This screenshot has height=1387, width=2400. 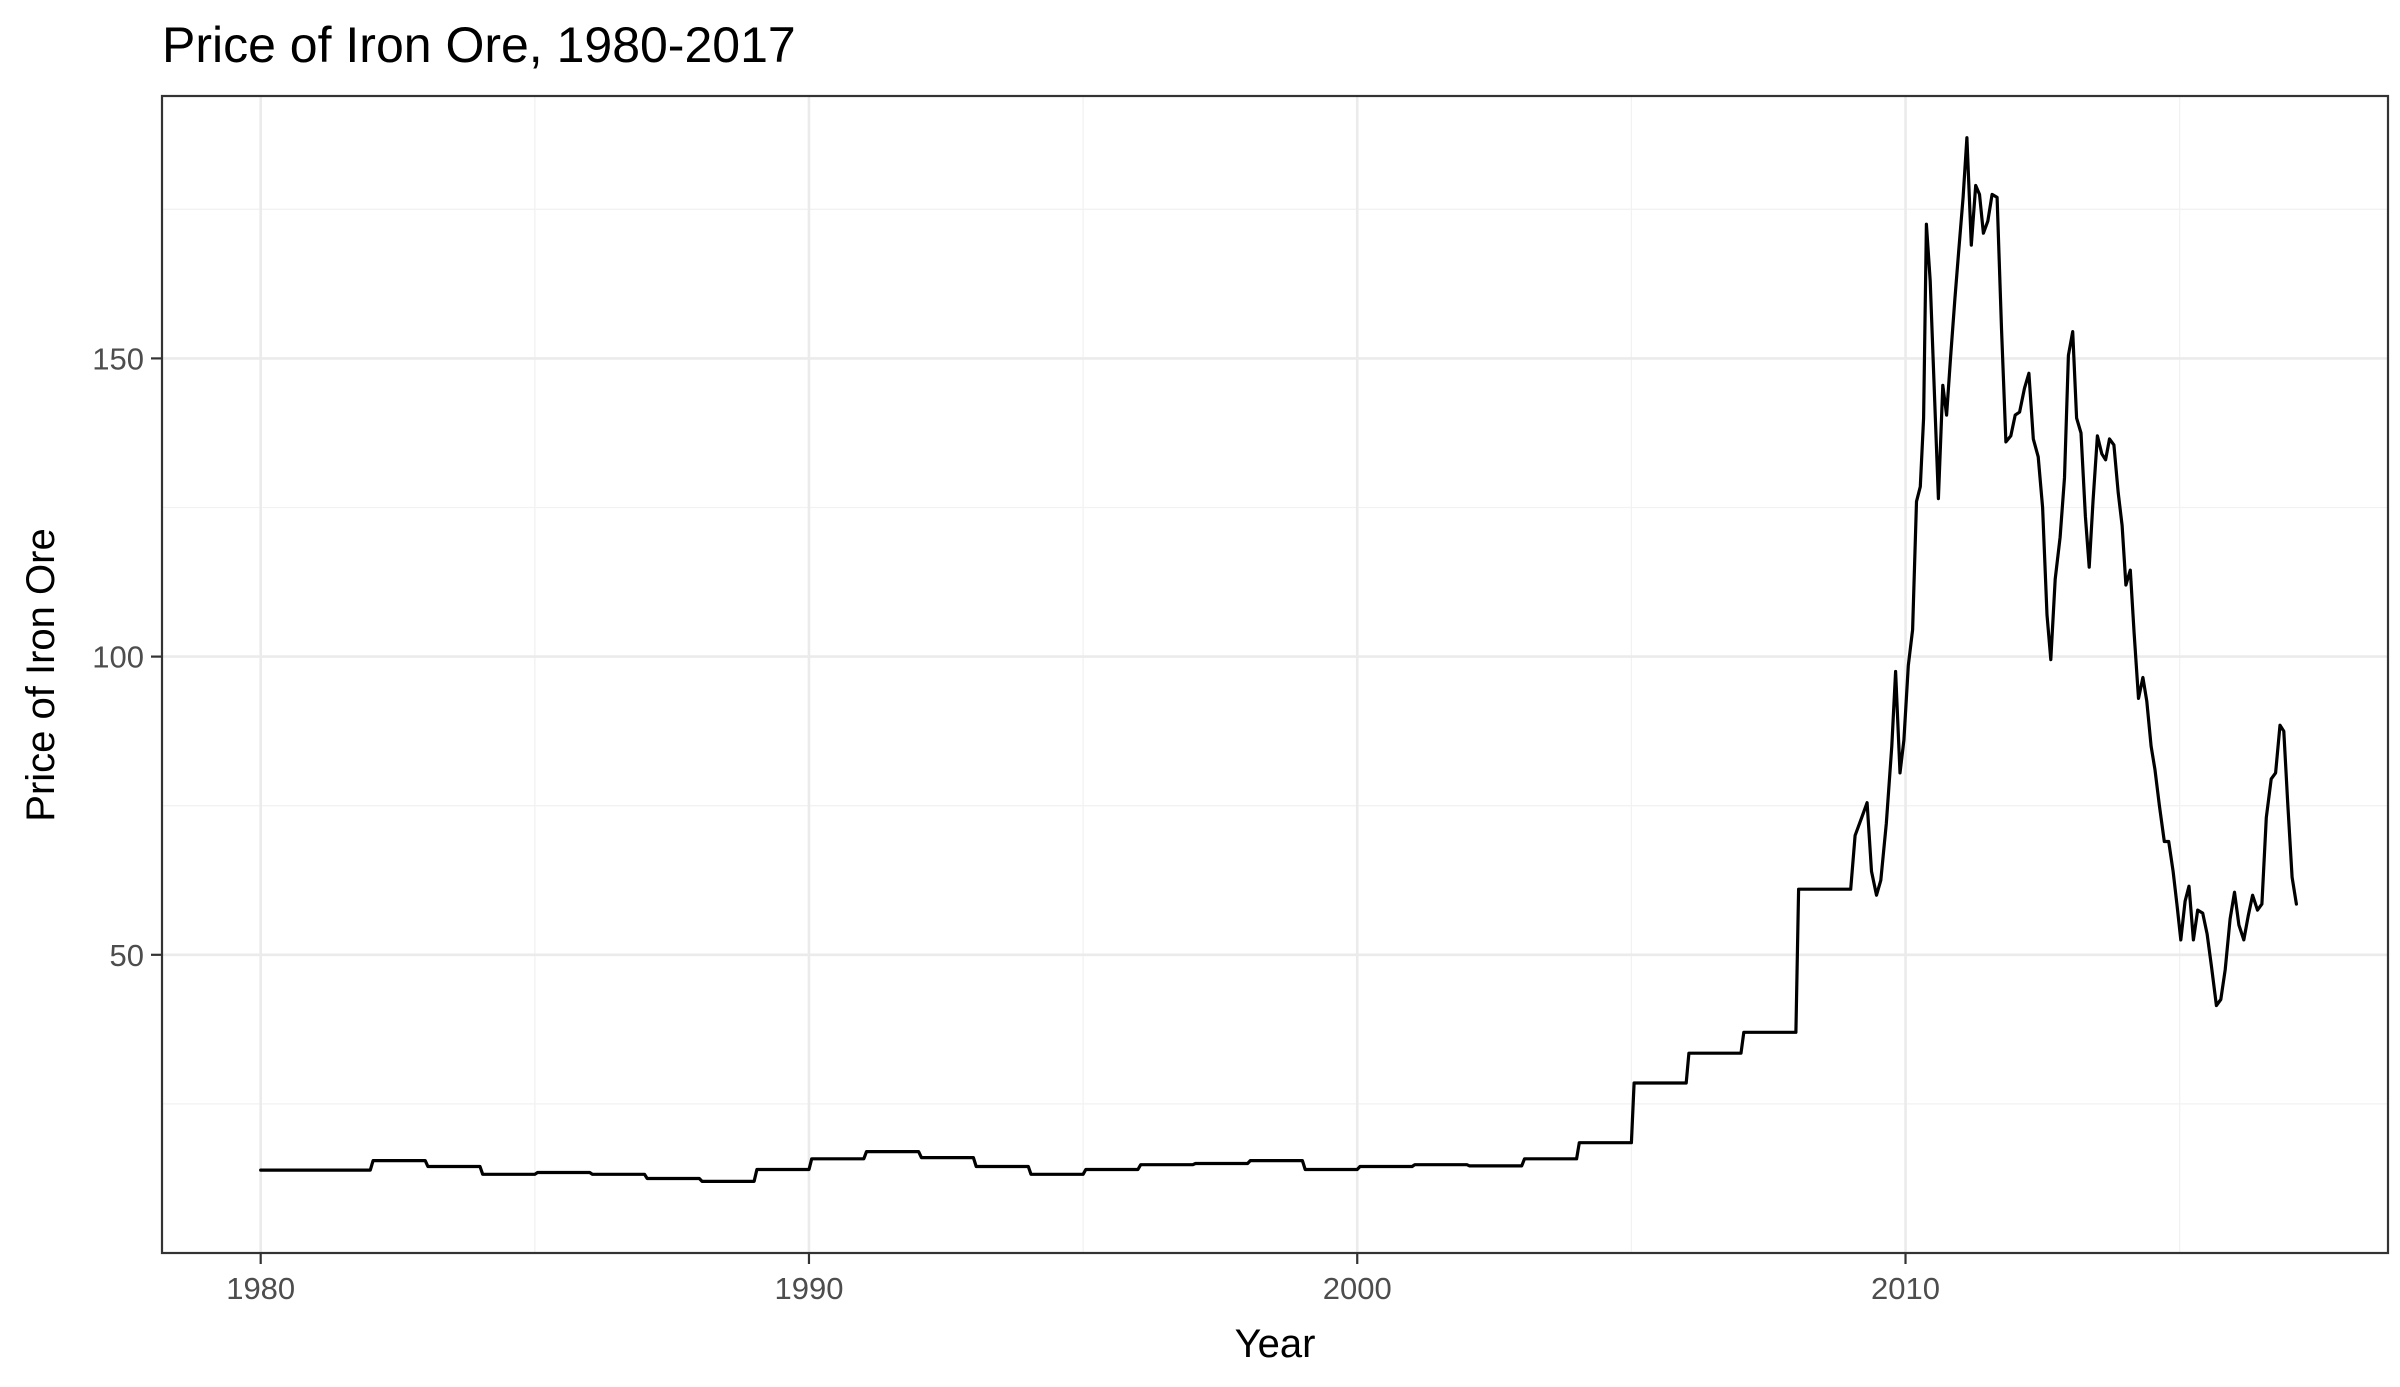 I want to click on x-tick-label: 1990, so click(x=808, y=1288).